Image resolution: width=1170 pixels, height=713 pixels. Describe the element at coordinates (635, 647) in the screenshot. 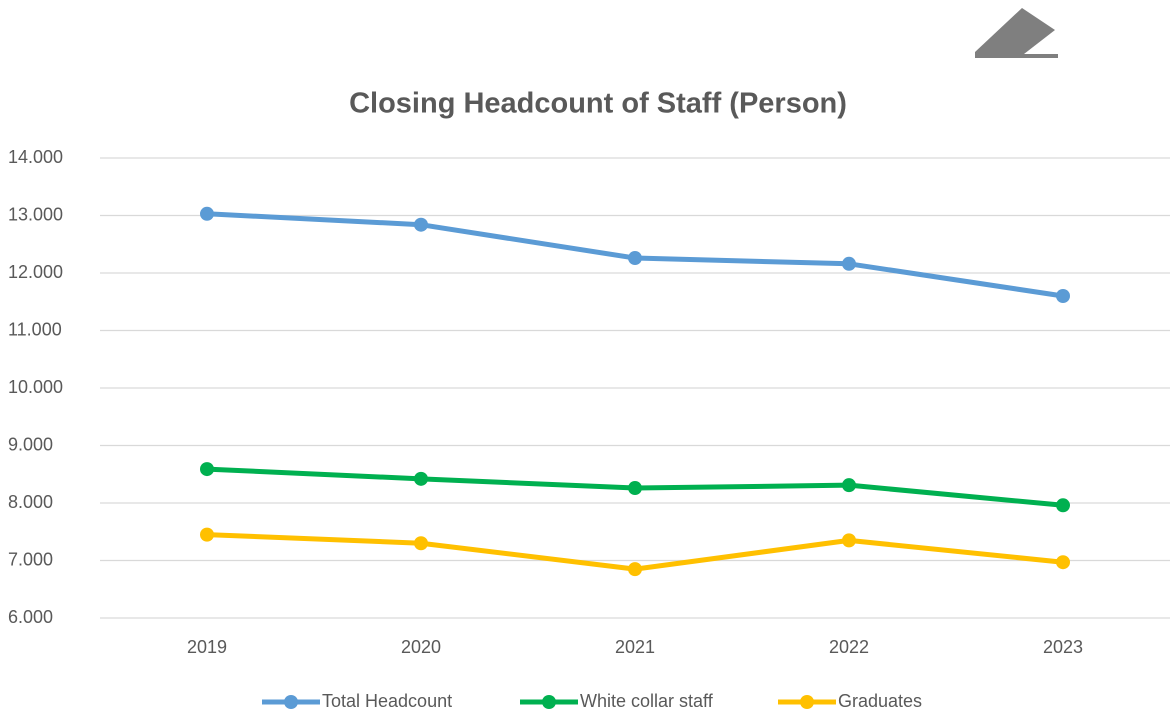

I see `x-tick-label: 2021` at that location.